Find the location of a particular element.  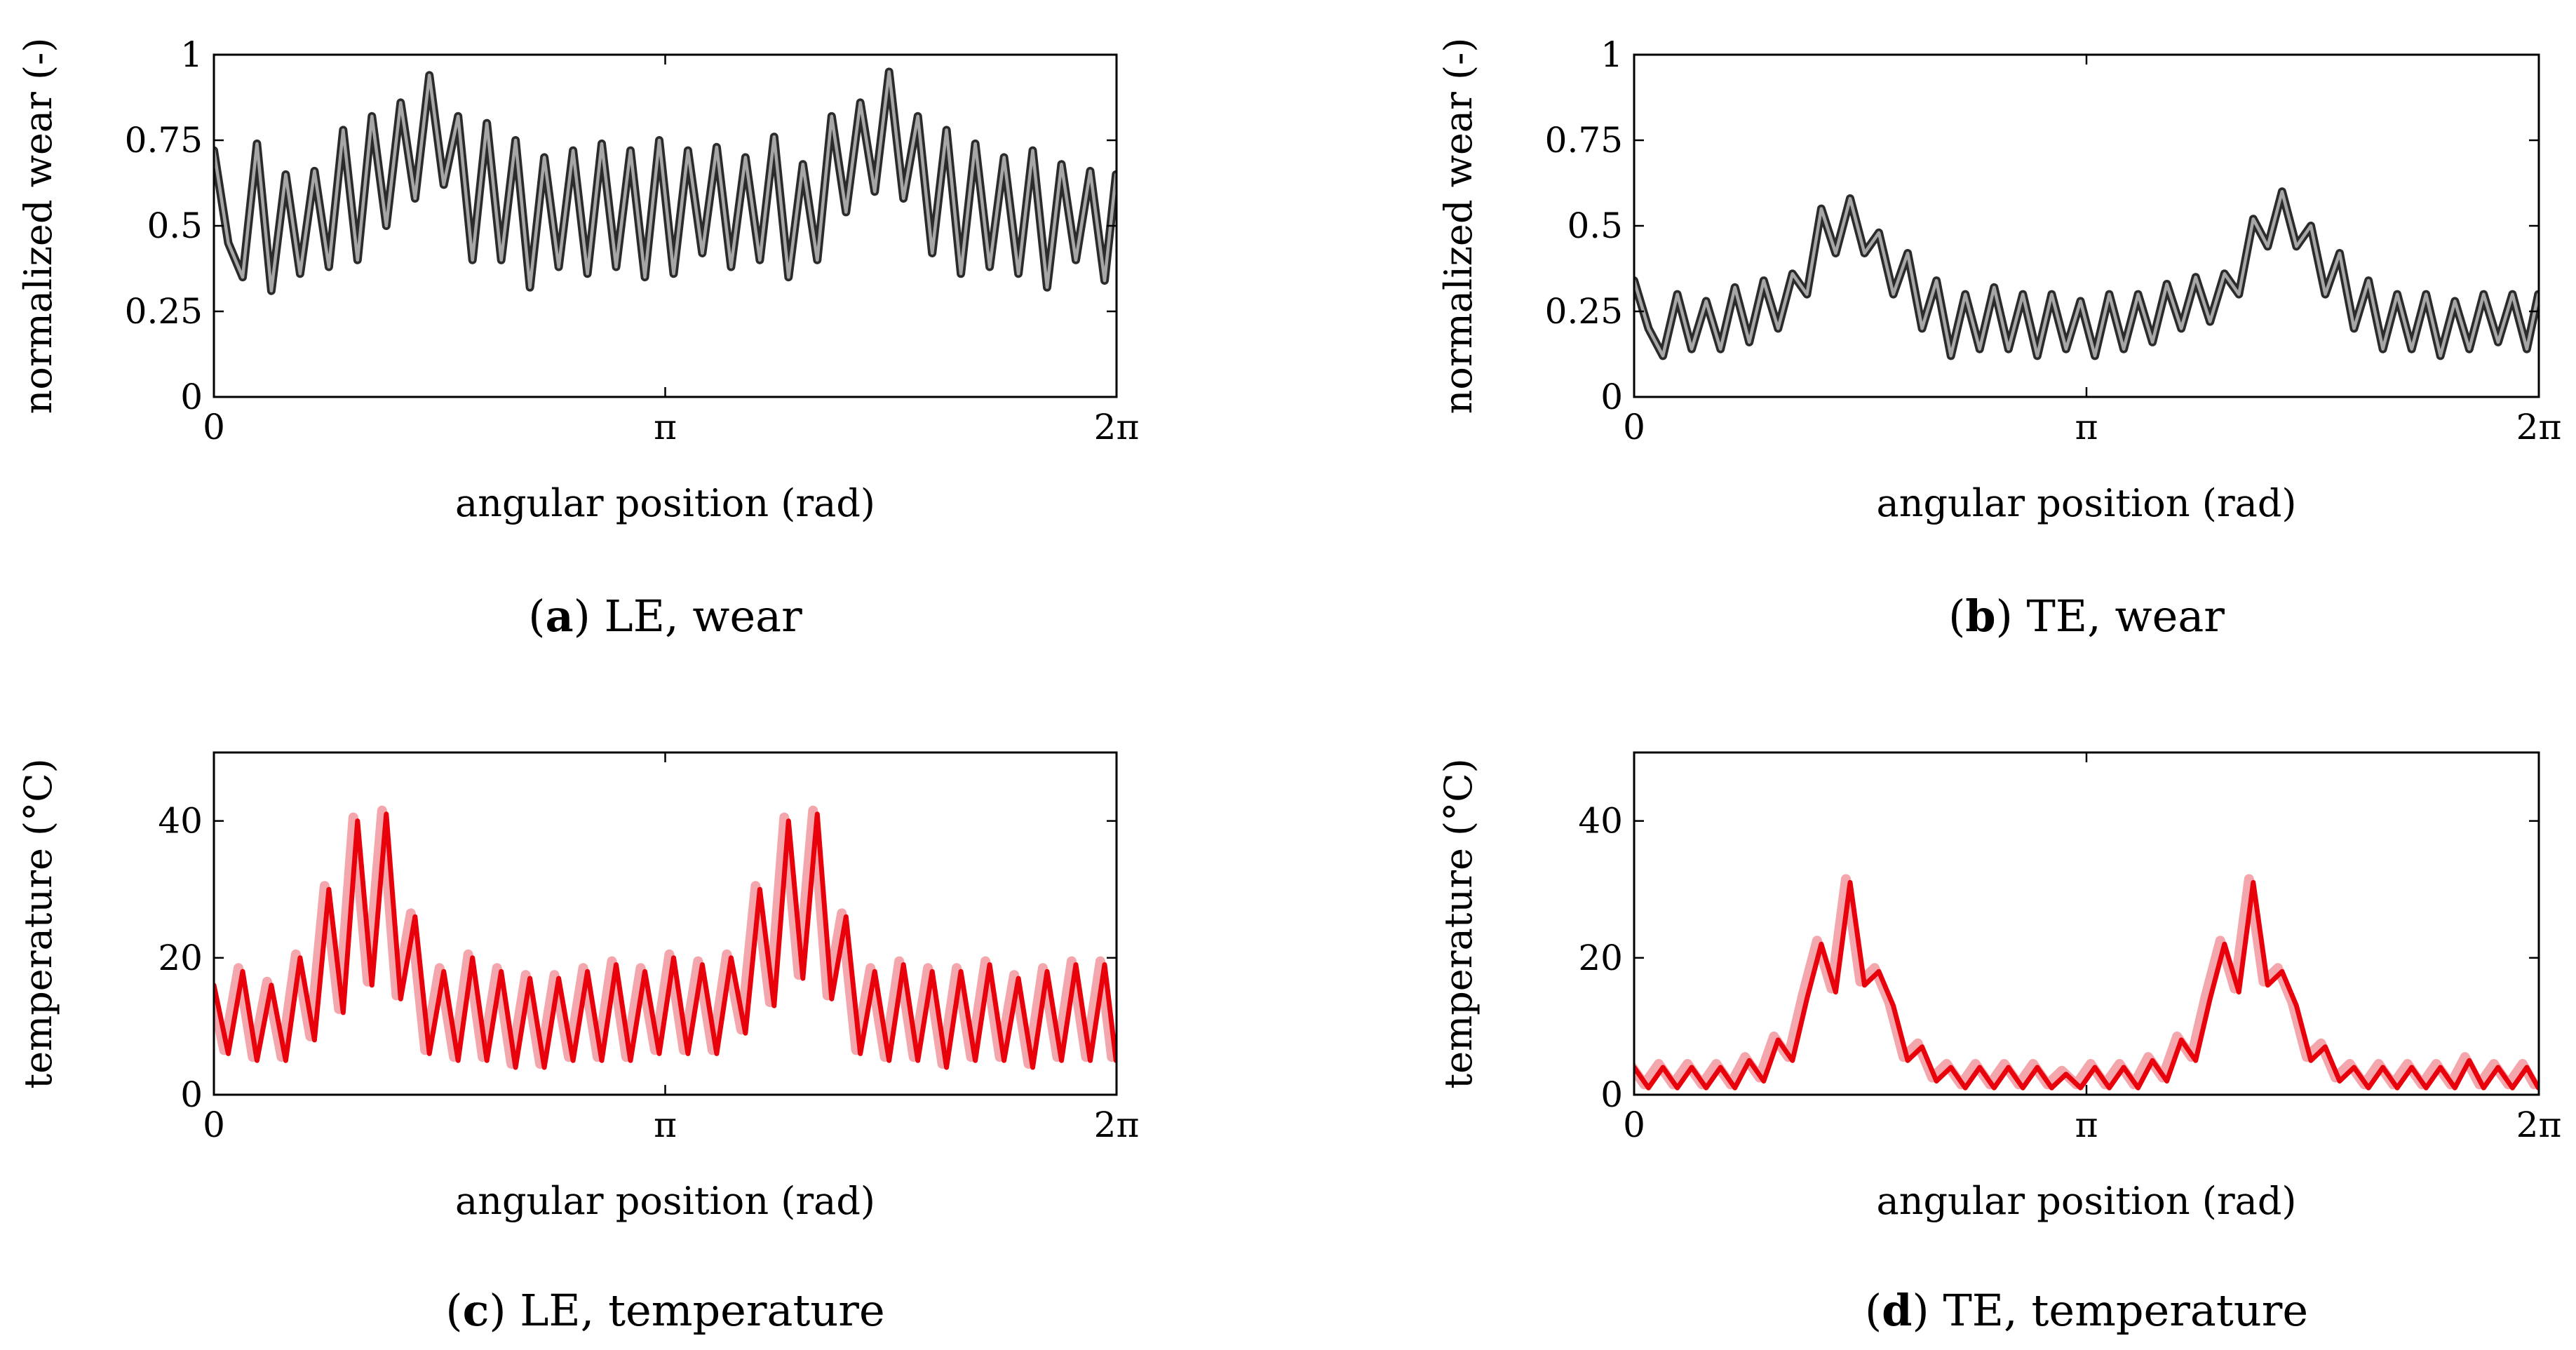

plot-frame is located at coordinates (2086, 225).